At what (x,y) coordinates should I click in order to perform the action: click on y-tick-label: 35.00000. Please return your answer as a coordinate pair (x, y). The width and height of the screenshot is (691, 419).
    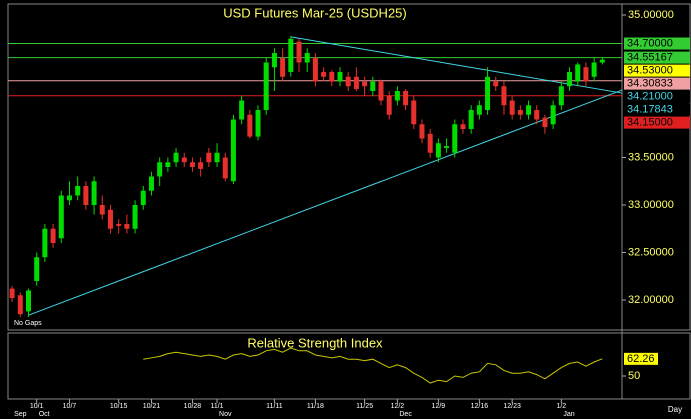
    Looking at the image, I should click on (651, 15).